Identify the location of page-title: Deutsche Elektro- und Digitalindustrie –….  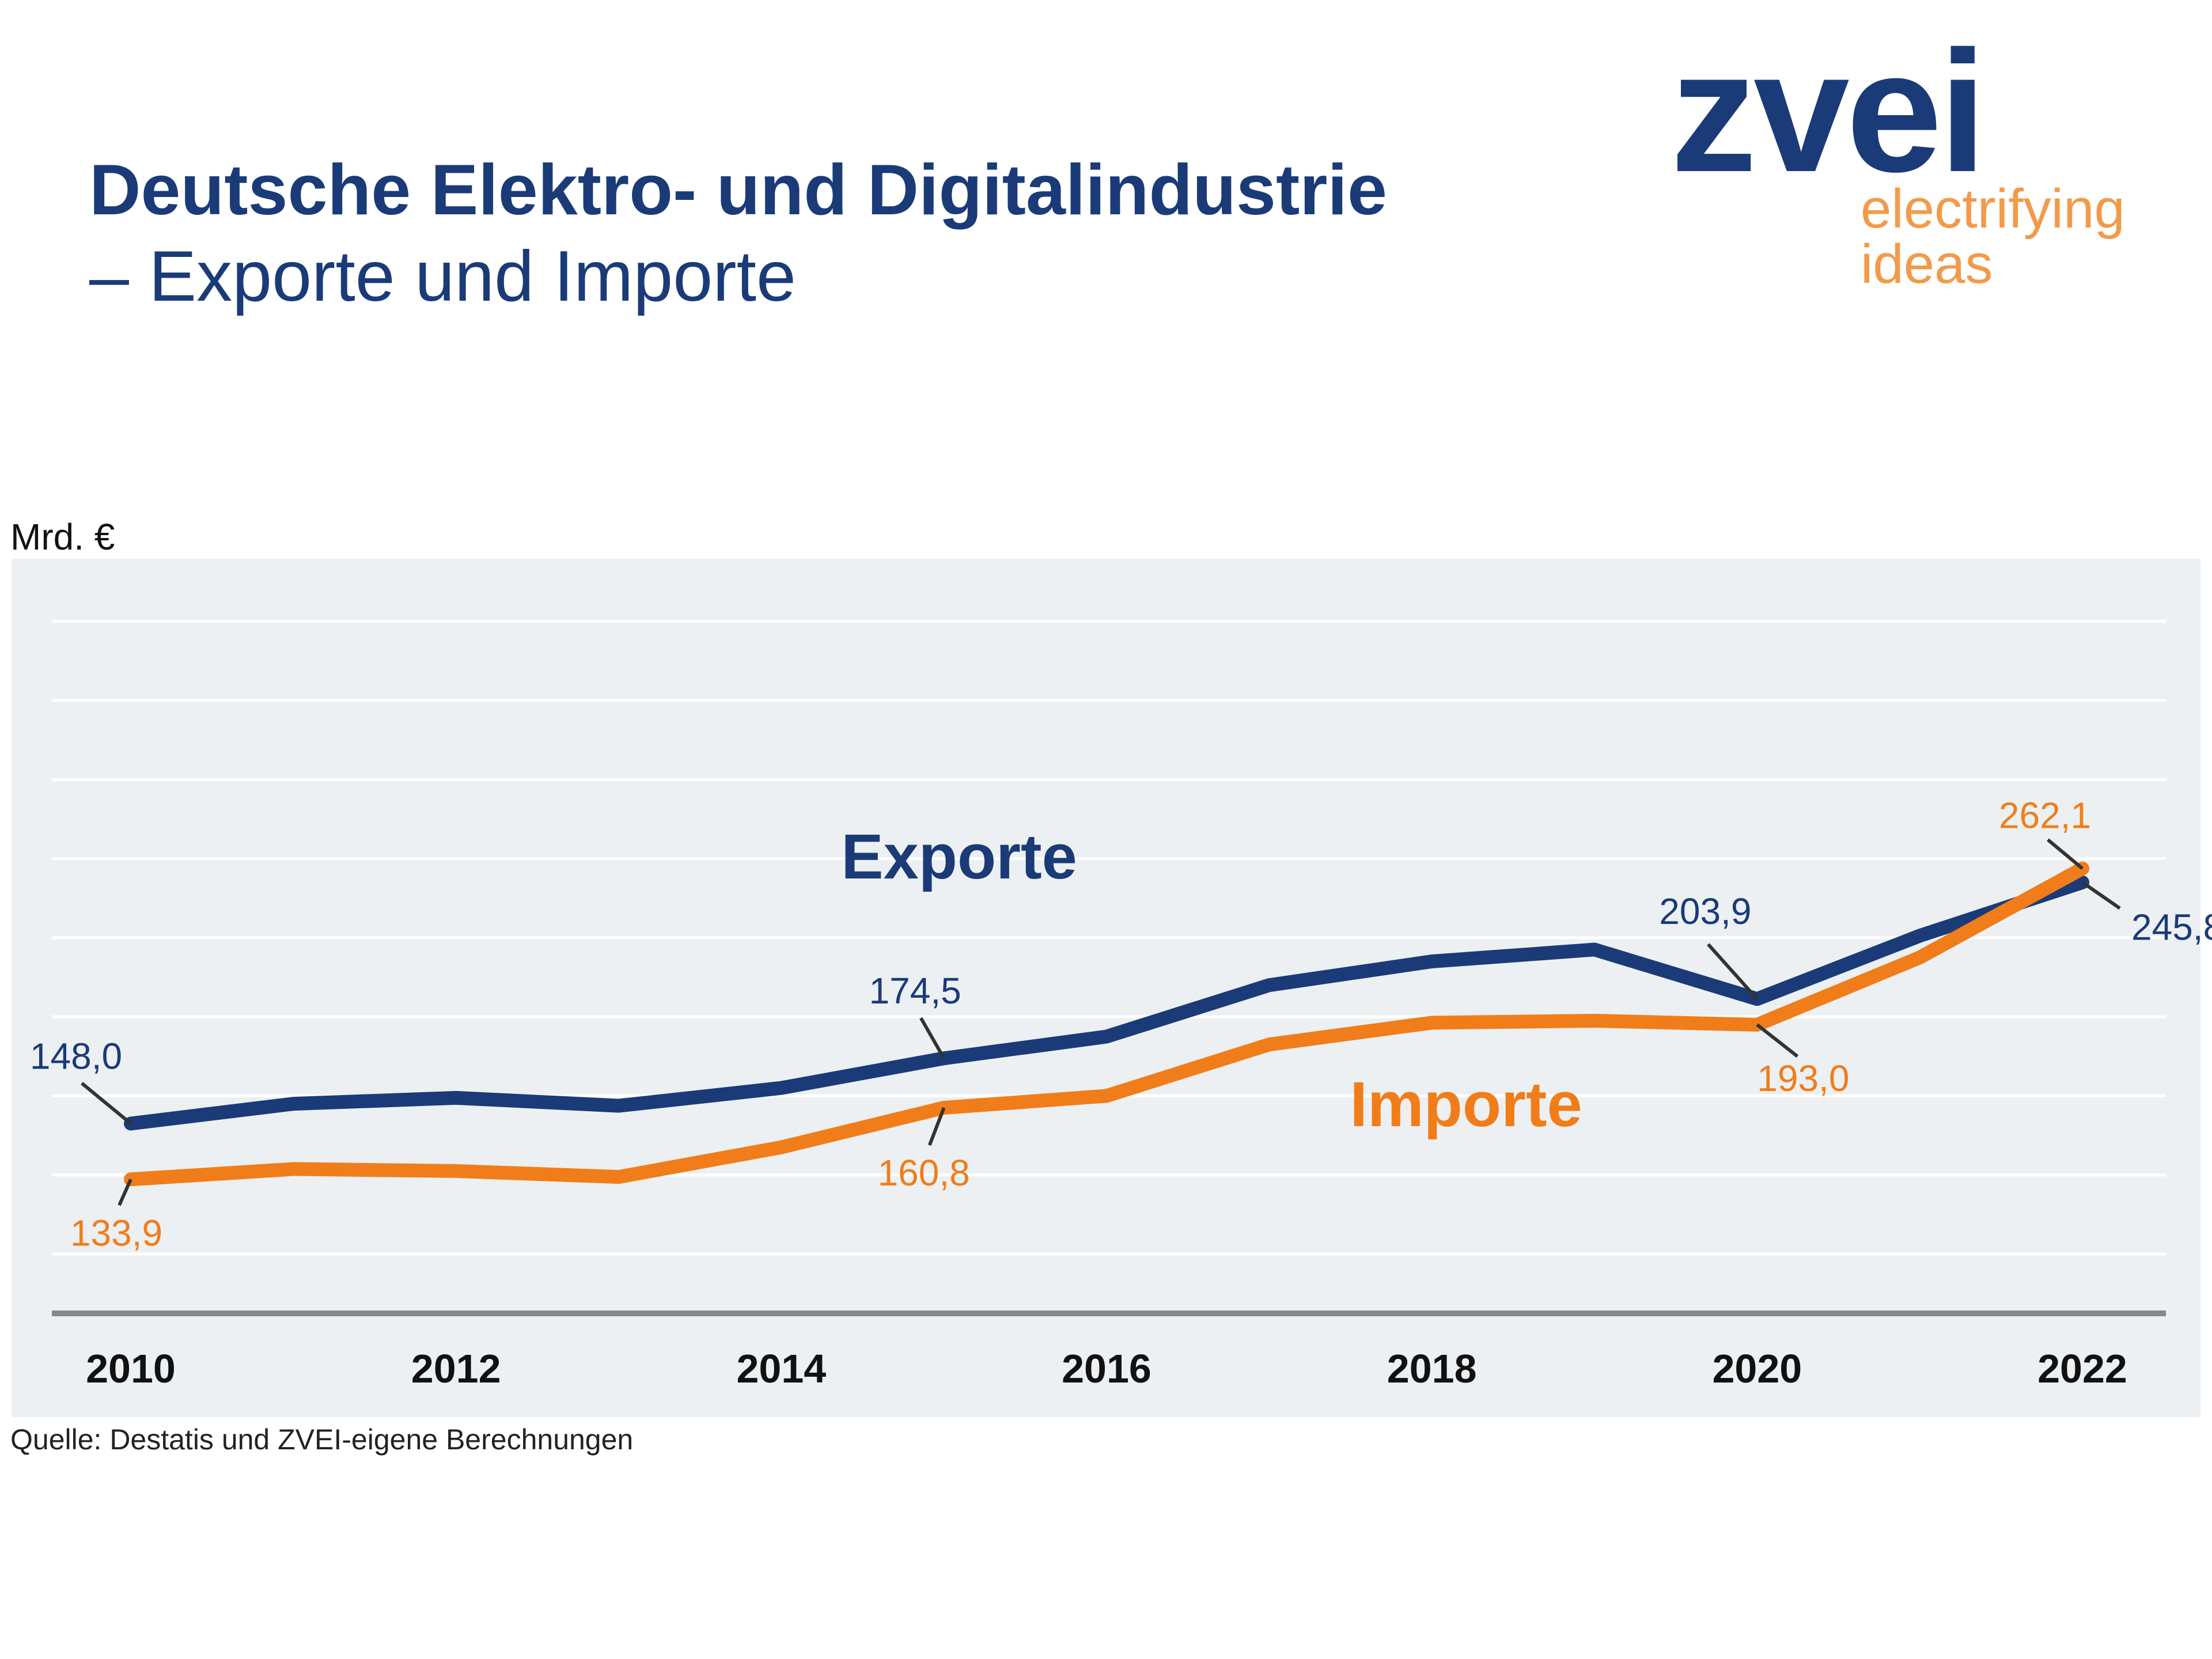
(738, 233).